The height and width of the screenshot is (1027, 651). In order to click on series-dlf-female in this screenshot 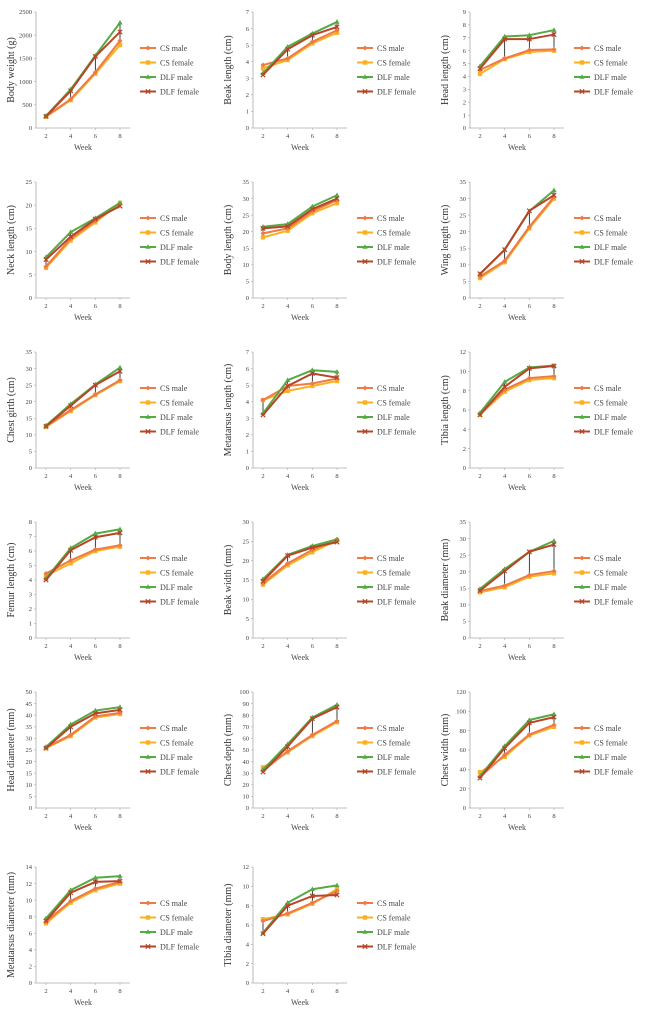, I will do `click(517, 390)`.